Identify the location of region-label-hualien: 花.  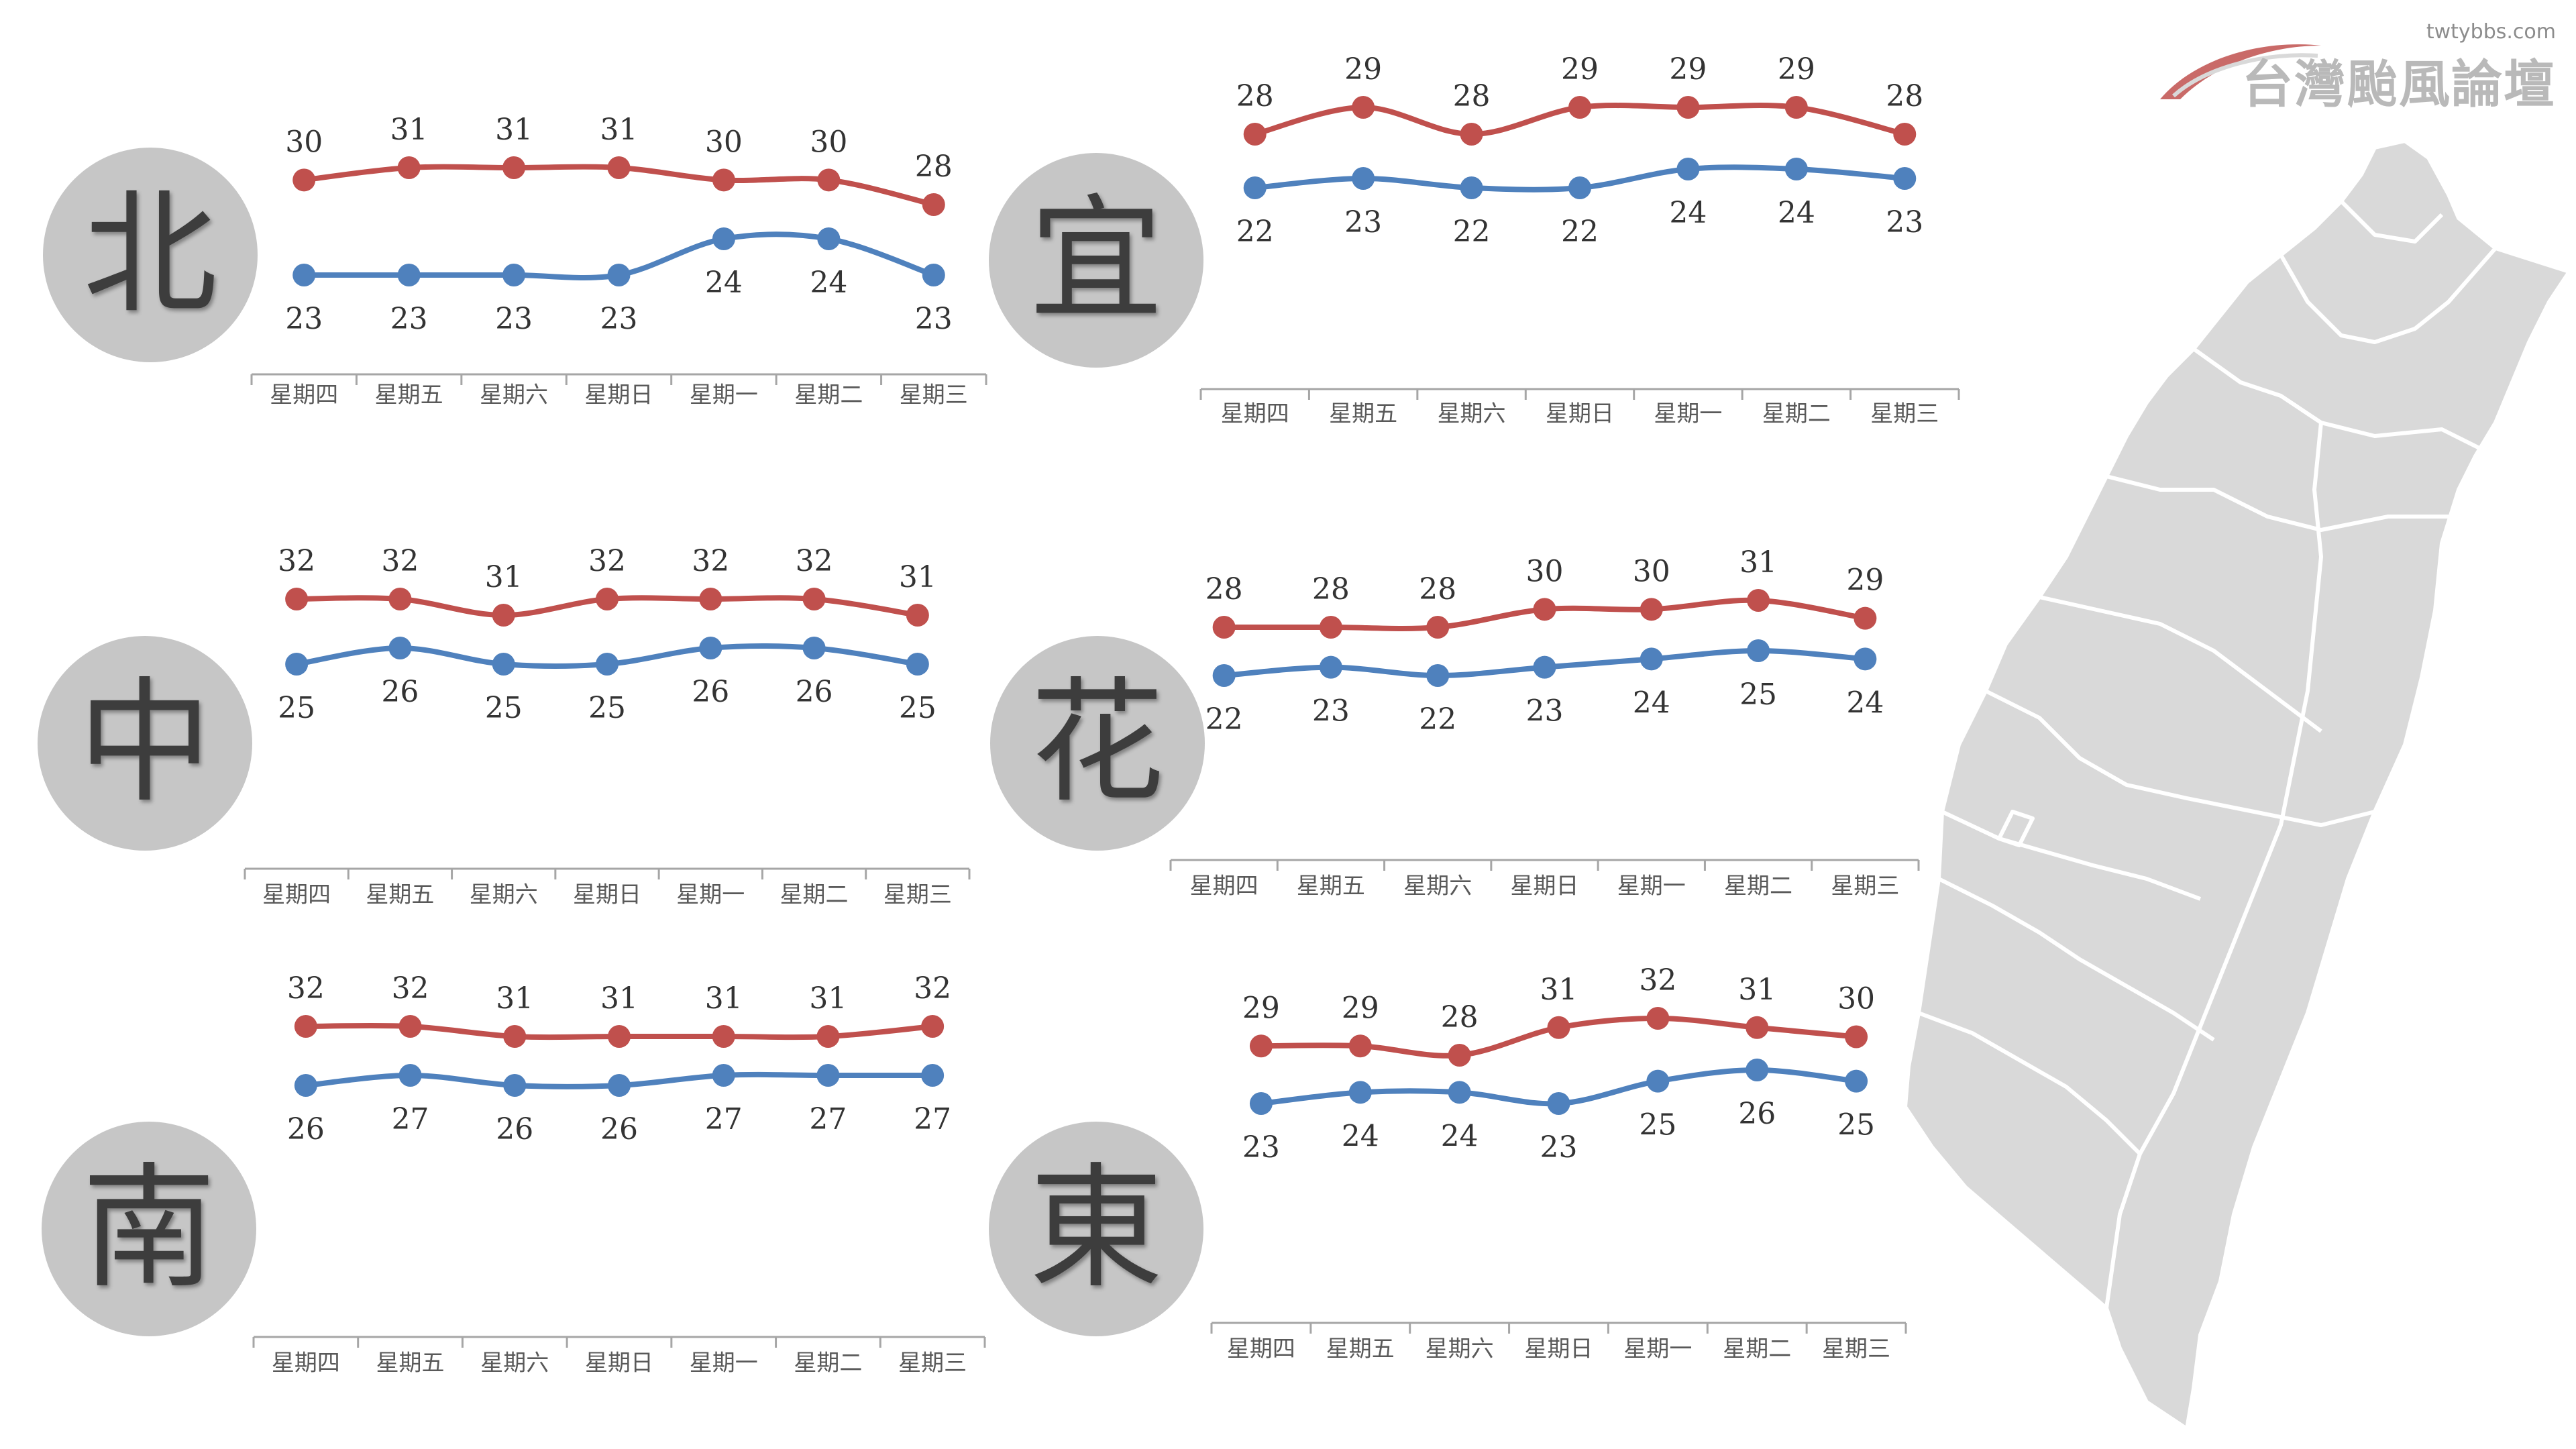
(1097, 743).